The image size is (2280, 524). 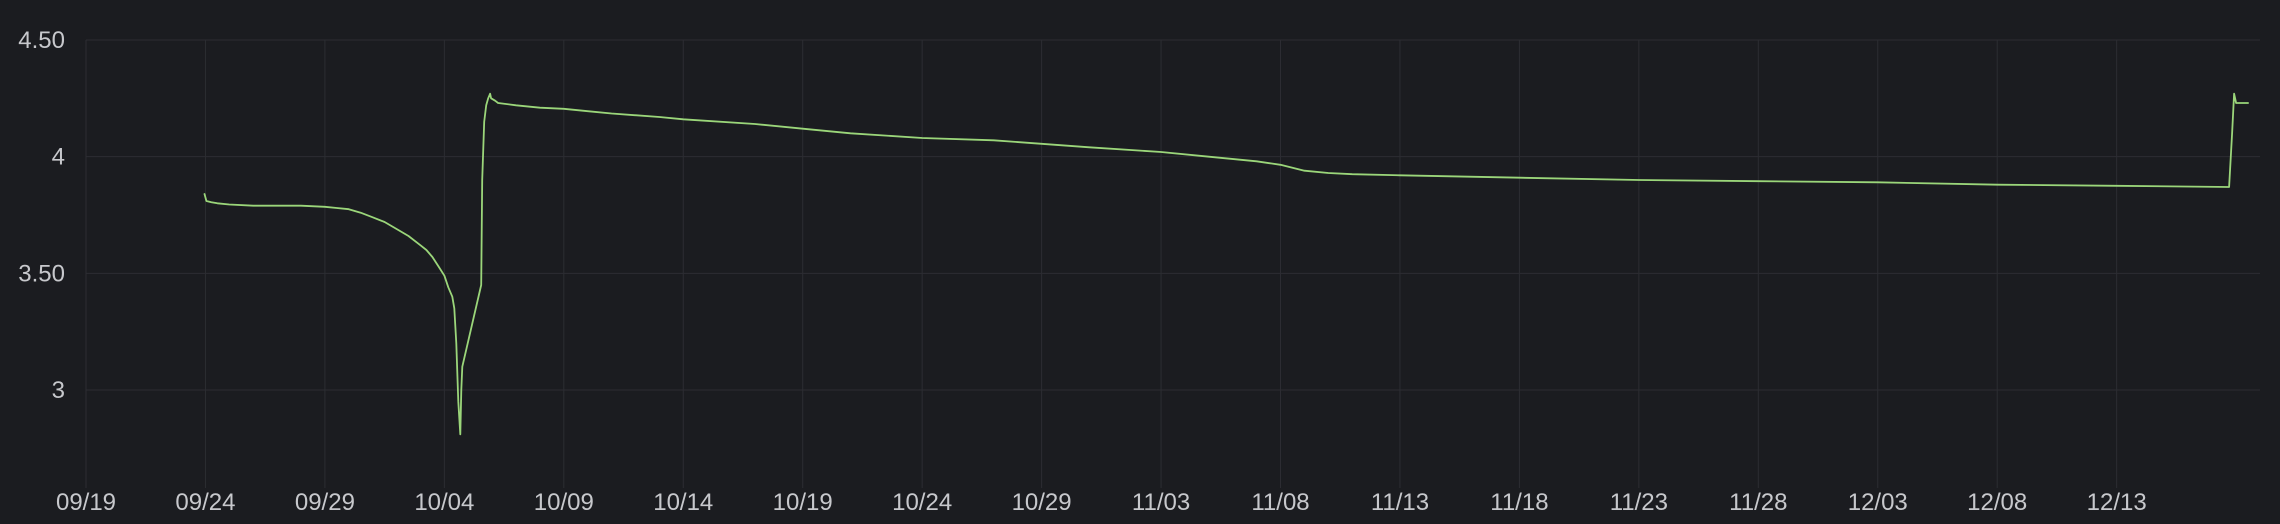 What do you see at coordinates (564, 502) in the screenshot?
I see `x-tick-label: 10/09` at bounding box center [564, 502].